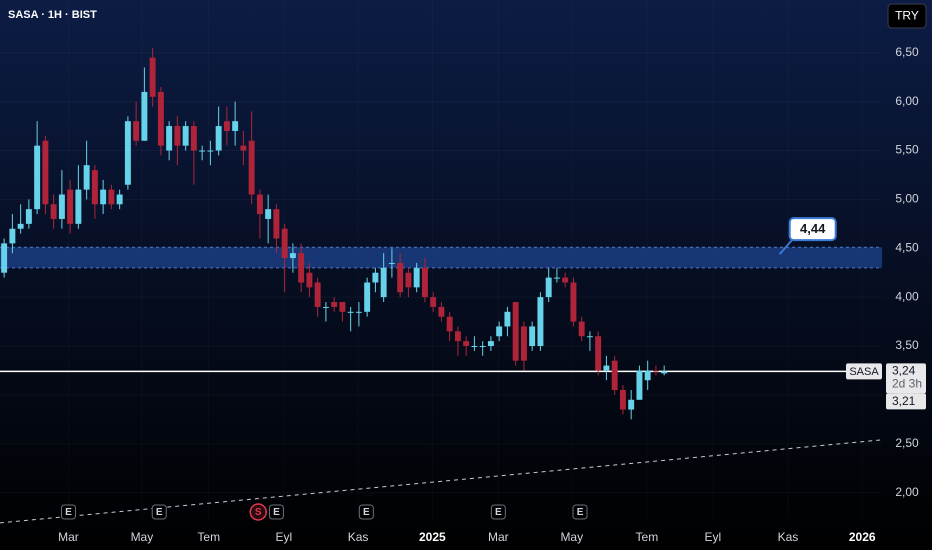  I want to click on y-tick-label: 4,50, so click(907, 247).